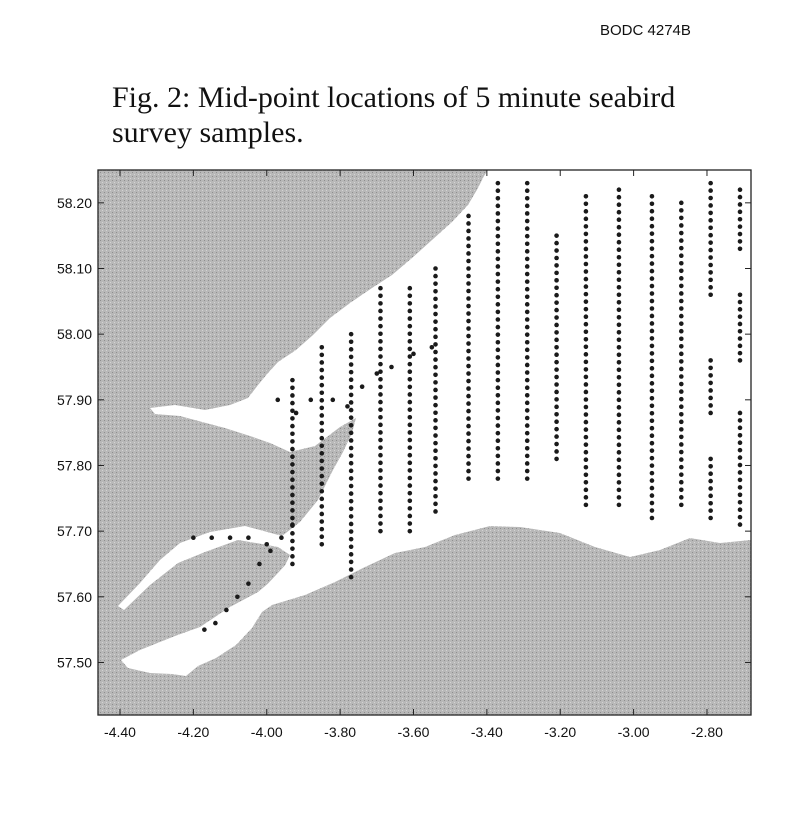 This screenshot has height=817, width=800. Describe the element at coordinates (487, 732) in the screenshot. I see `x-tick-label: -3.40` at that location.